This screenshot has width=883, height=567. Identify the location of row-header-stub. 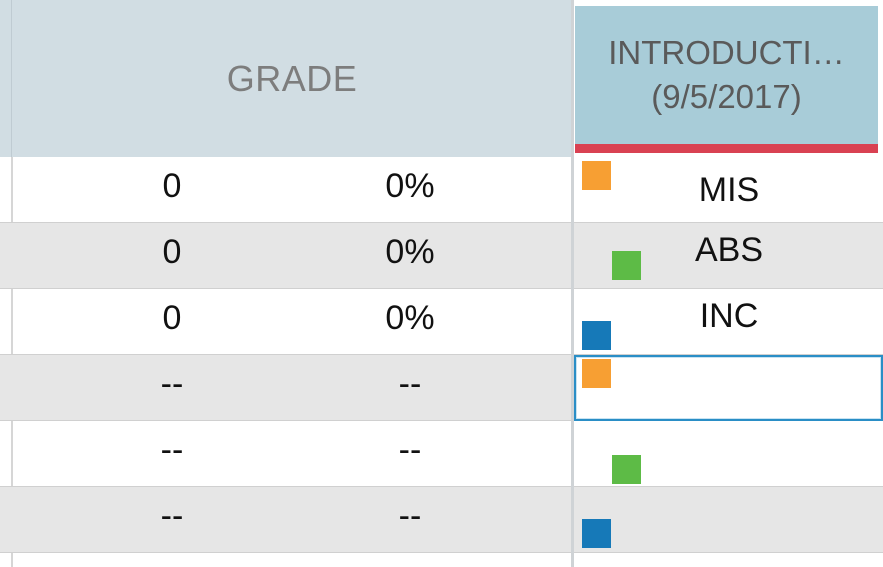
(6, 78).